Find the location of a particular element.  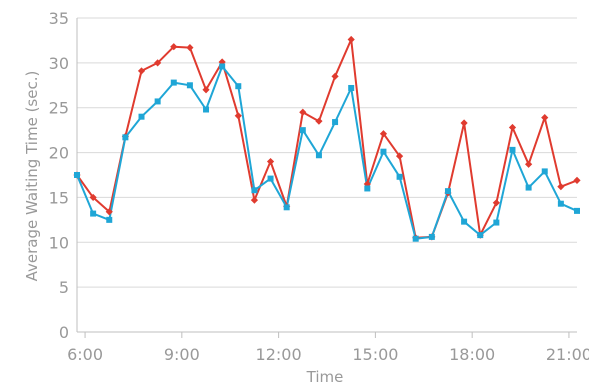

y-tick-label: 5 is located at coordinates (64, 287).